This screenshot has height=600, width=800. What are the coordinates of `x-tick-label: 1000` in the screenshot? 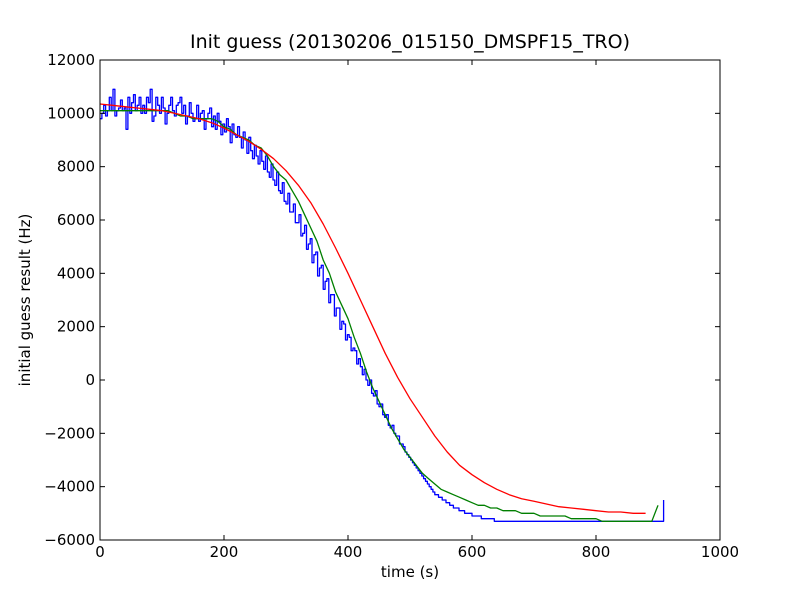 It's located at (720, 552).